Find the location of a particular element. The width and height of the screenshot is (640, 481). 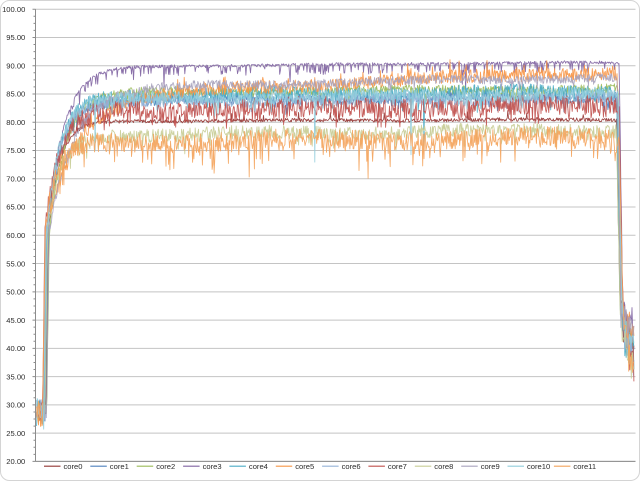

svg-text: 90.00 is located at coordinates (15, 65).